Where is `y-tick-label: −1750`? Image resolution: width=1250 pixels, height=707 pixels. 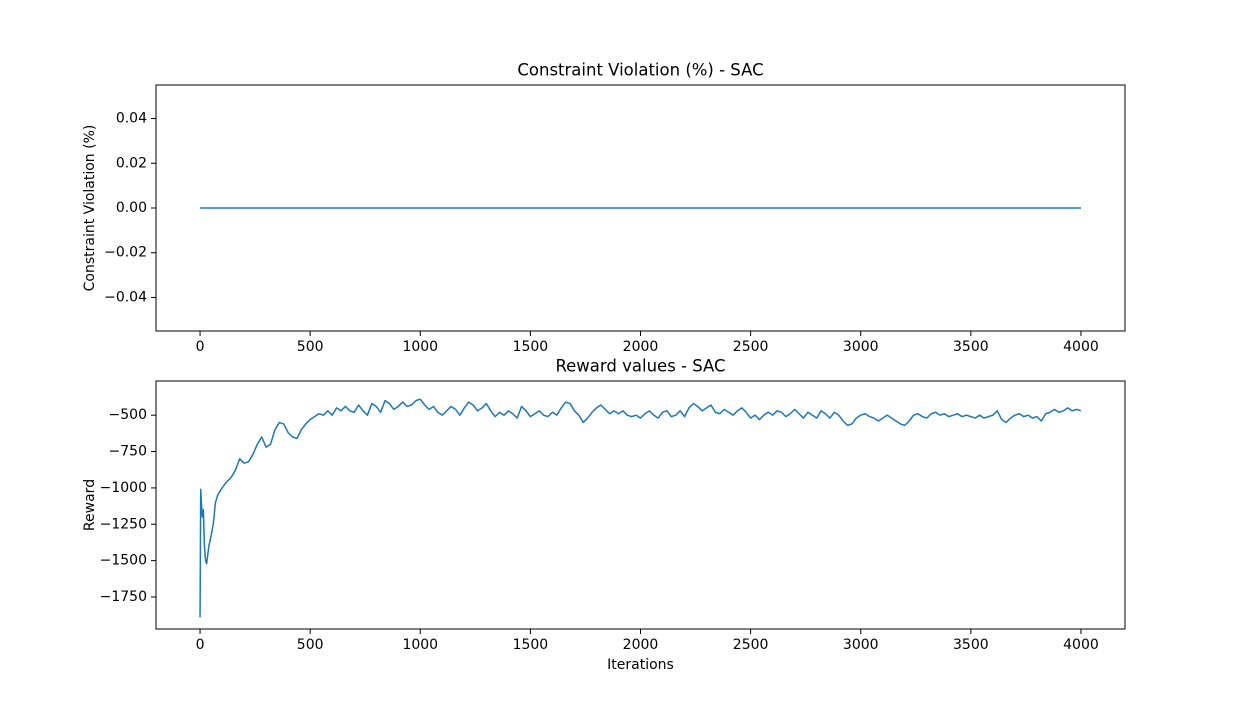
y-tick-label: −1750 is located at coordinates (123, 597).